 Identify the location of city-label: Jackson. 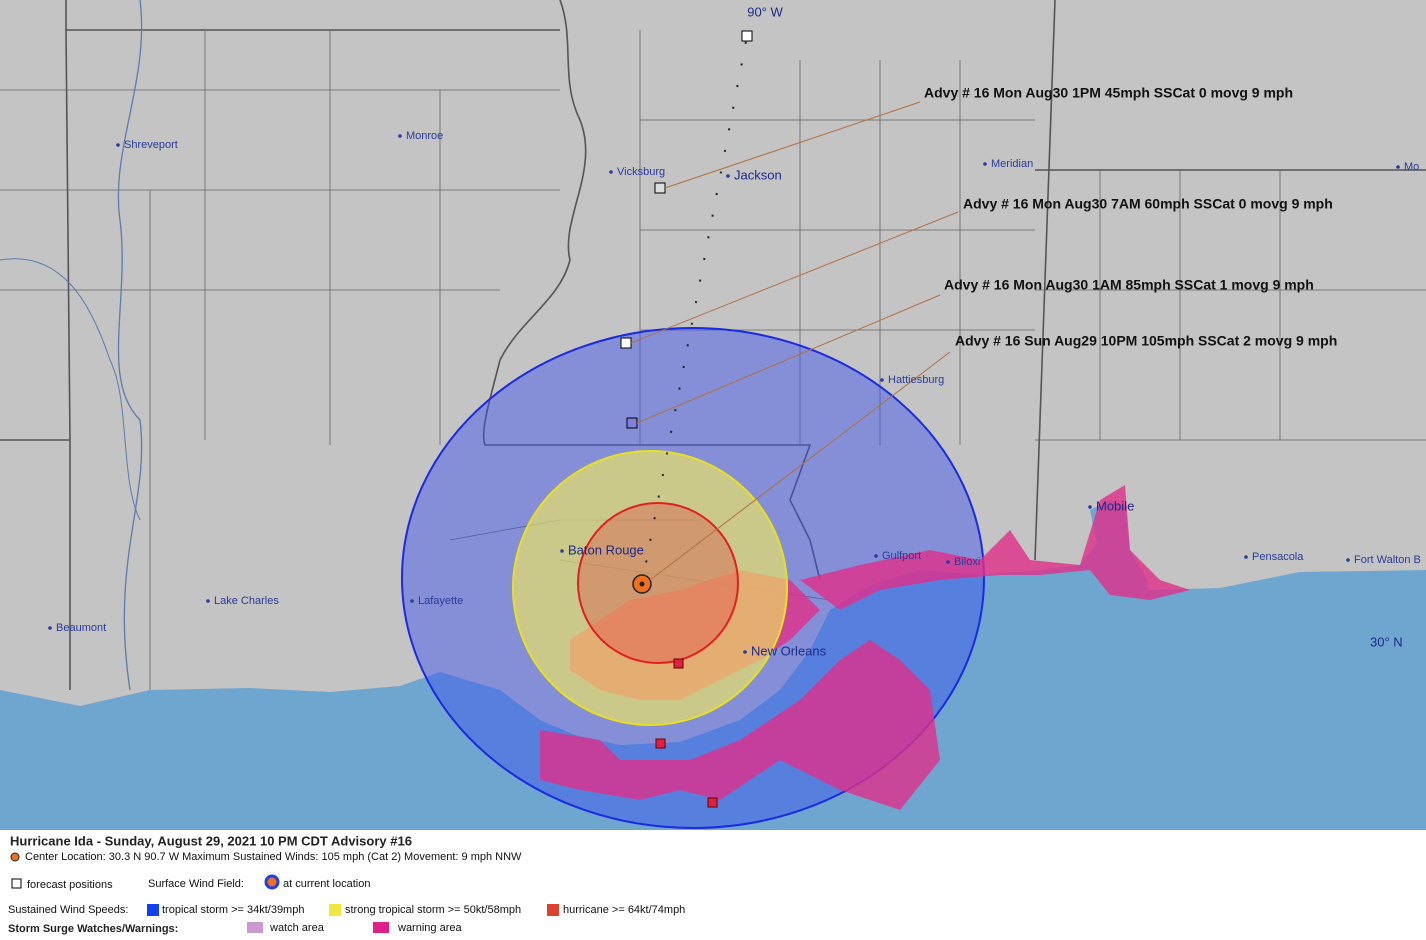
(758, 174).